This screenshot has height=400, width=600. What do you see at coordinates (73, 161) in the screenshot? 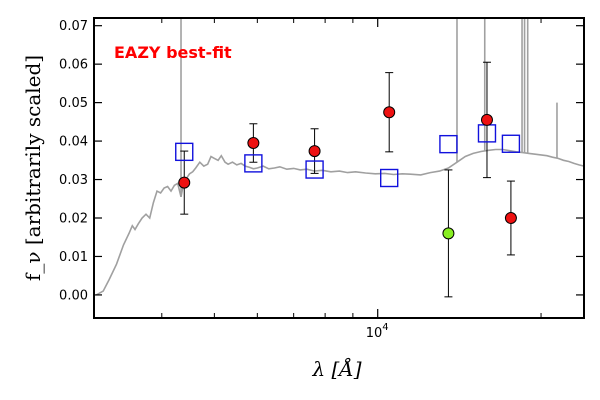
I see `y-tick-labels: 0.00 0.01 0.02 0.03 0.04 0.05 0.06 0.07` at bounding box center [73, 161].